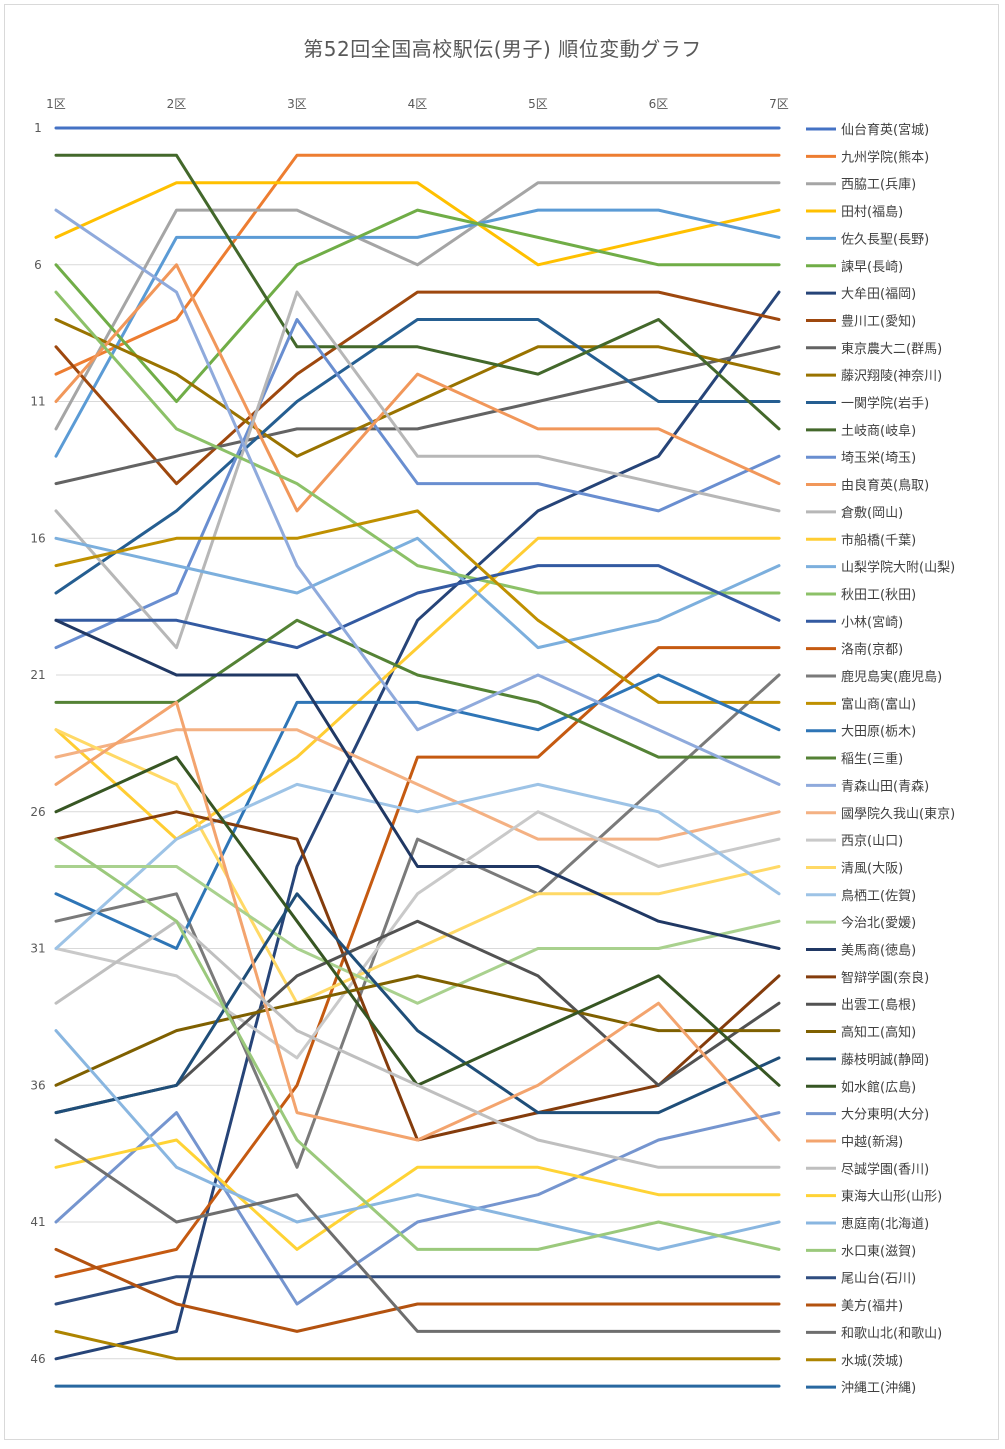 The height and width of the screenshot is (1449, 1005). What do you see at coordinates (891, 349) in the screenshot?
I see `legend-label: 東京農大二(群馬)` at bounding box center [891, 349].